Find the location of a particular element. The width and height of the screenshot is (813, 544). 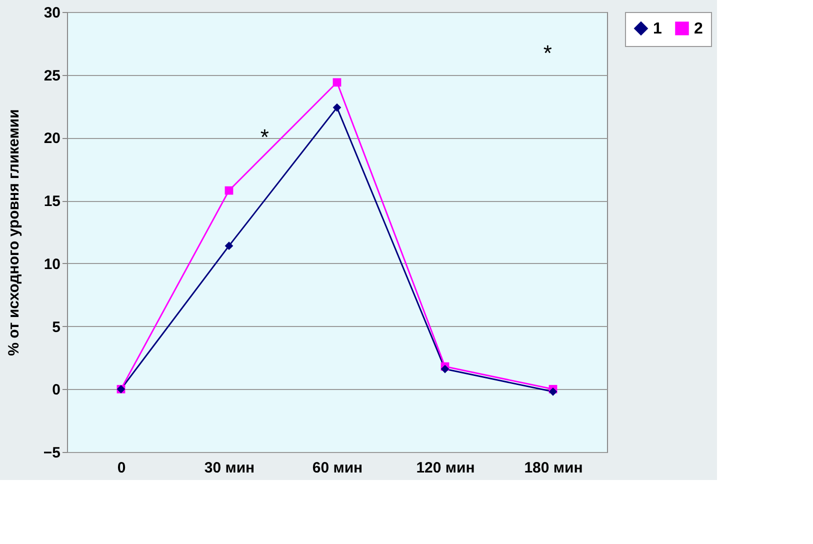

x-tick-label: 60 мин is located at coordinates (337, 468).